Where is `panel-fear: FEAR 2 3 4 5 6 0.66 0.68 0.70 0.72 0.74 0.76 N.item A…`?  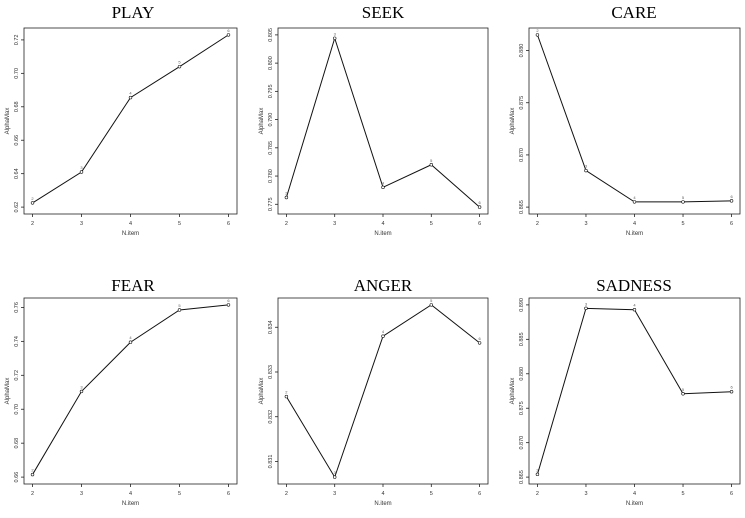
panel-fear: FEAR 2 3 4 5 6 0.66 0.68 0.70 0.72 0.74 0.76 N.item A… is located at coordinates (121, 391).